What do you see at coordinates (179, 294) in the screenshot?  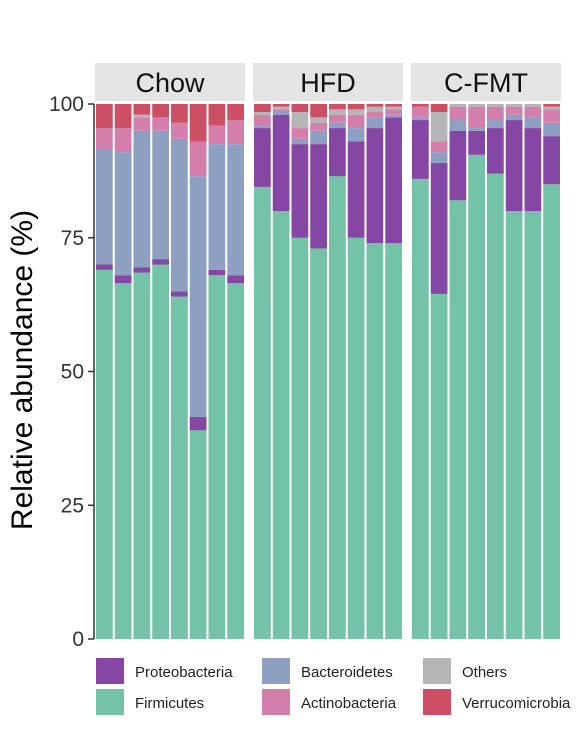 I see `bar-chow-5-proteobacteria` at bounding box center [179, 294].